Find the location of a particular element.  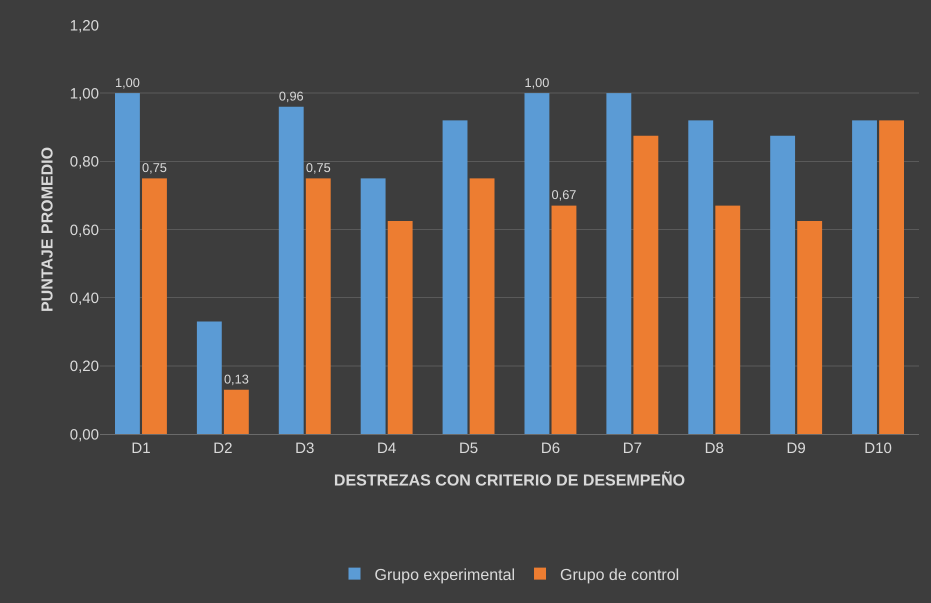

y-tick-label: 0,80 is located at coordinates (84, 162).